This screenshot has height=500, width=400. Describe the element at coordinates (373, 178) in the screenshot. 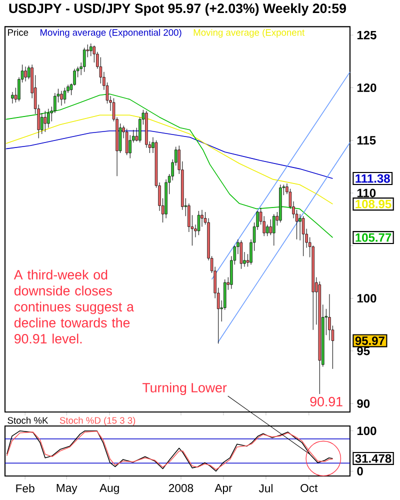

I see `annotation: 111.38` at that location.